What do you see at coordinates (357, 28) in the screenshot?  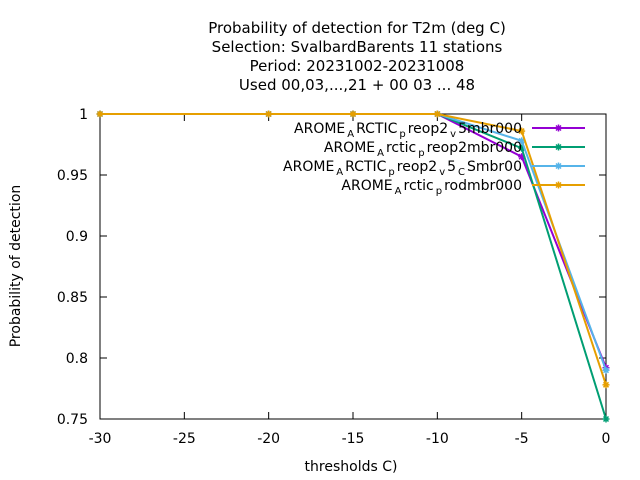 I see `title-line: Probability of detection for T2m (deg C)` at bounding box center [357, 28].